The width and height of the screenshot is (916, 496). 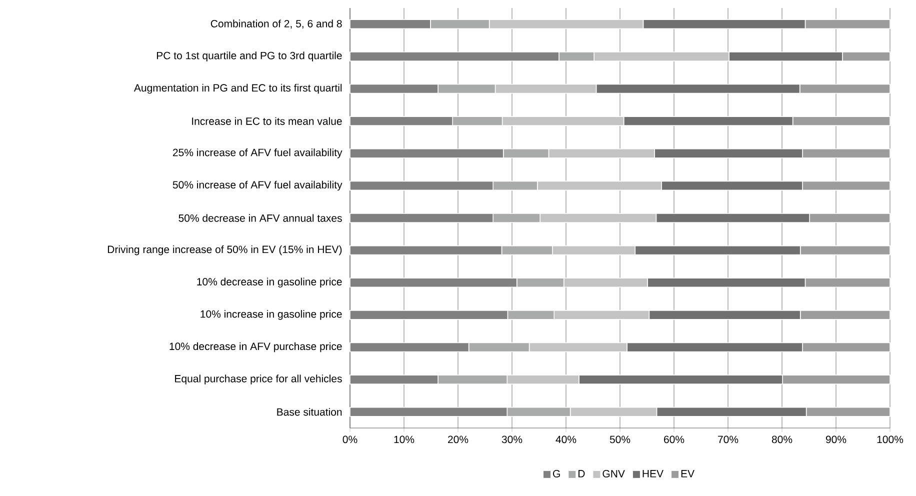 What do you see at coordinates (257, 153) in the screenshot?
I see `y-tick-label: 25% increase of AFV fuel availability` at bounding box center [257, 153].